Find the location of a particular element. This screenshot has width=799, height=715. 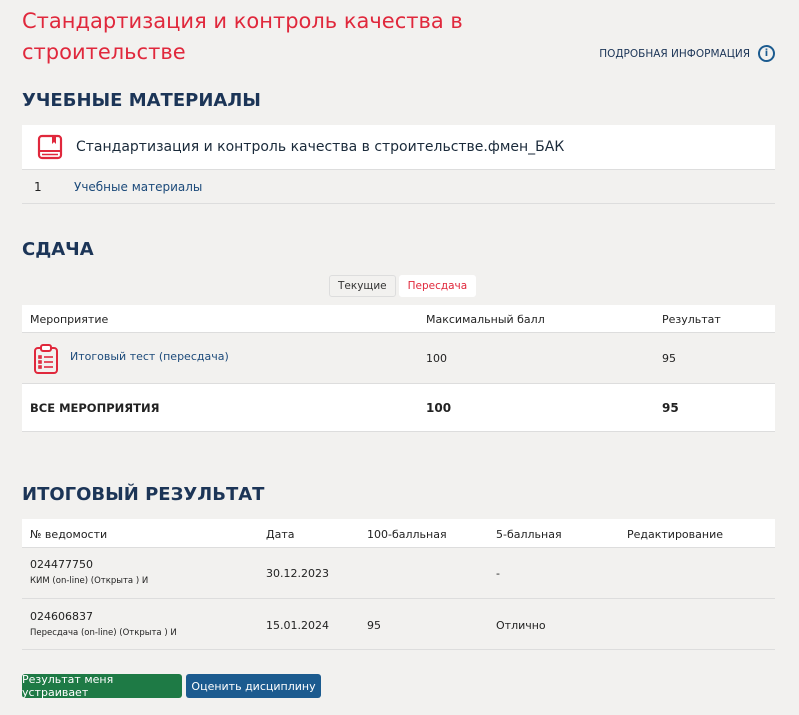

total-max: 100 is located at coordinates (439, 408).